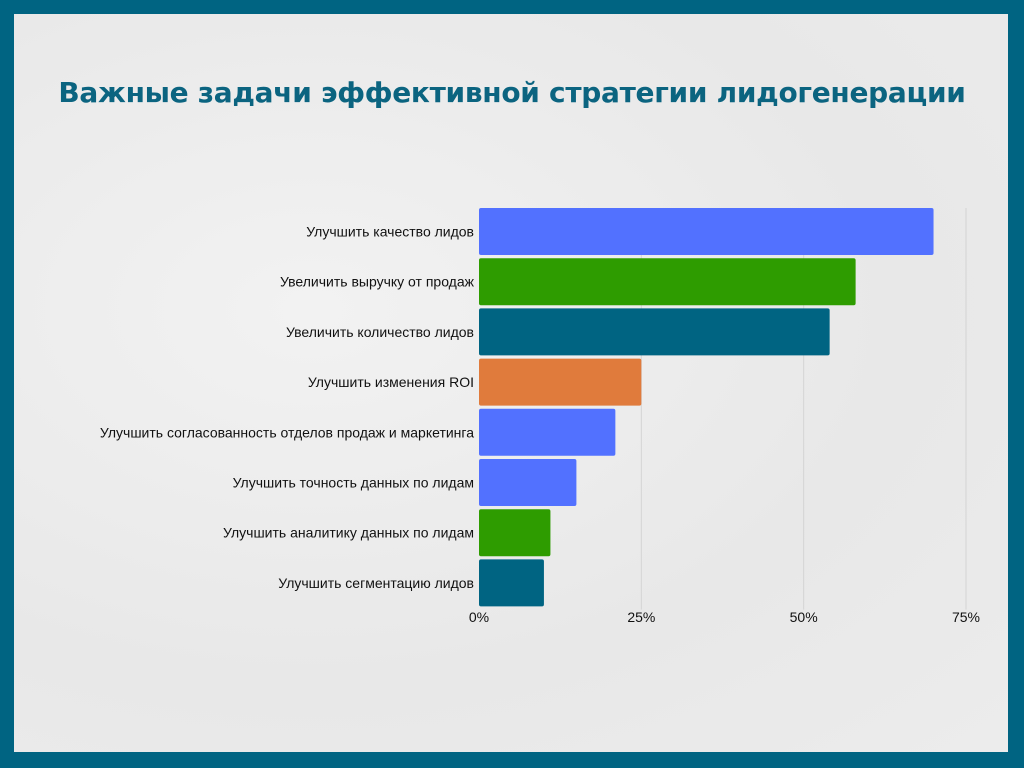 Image resolution: width=1024 pixels, height=768 pixels. I want to click on category-label: Улучшить точность данных по лидам, so click(353, 483).